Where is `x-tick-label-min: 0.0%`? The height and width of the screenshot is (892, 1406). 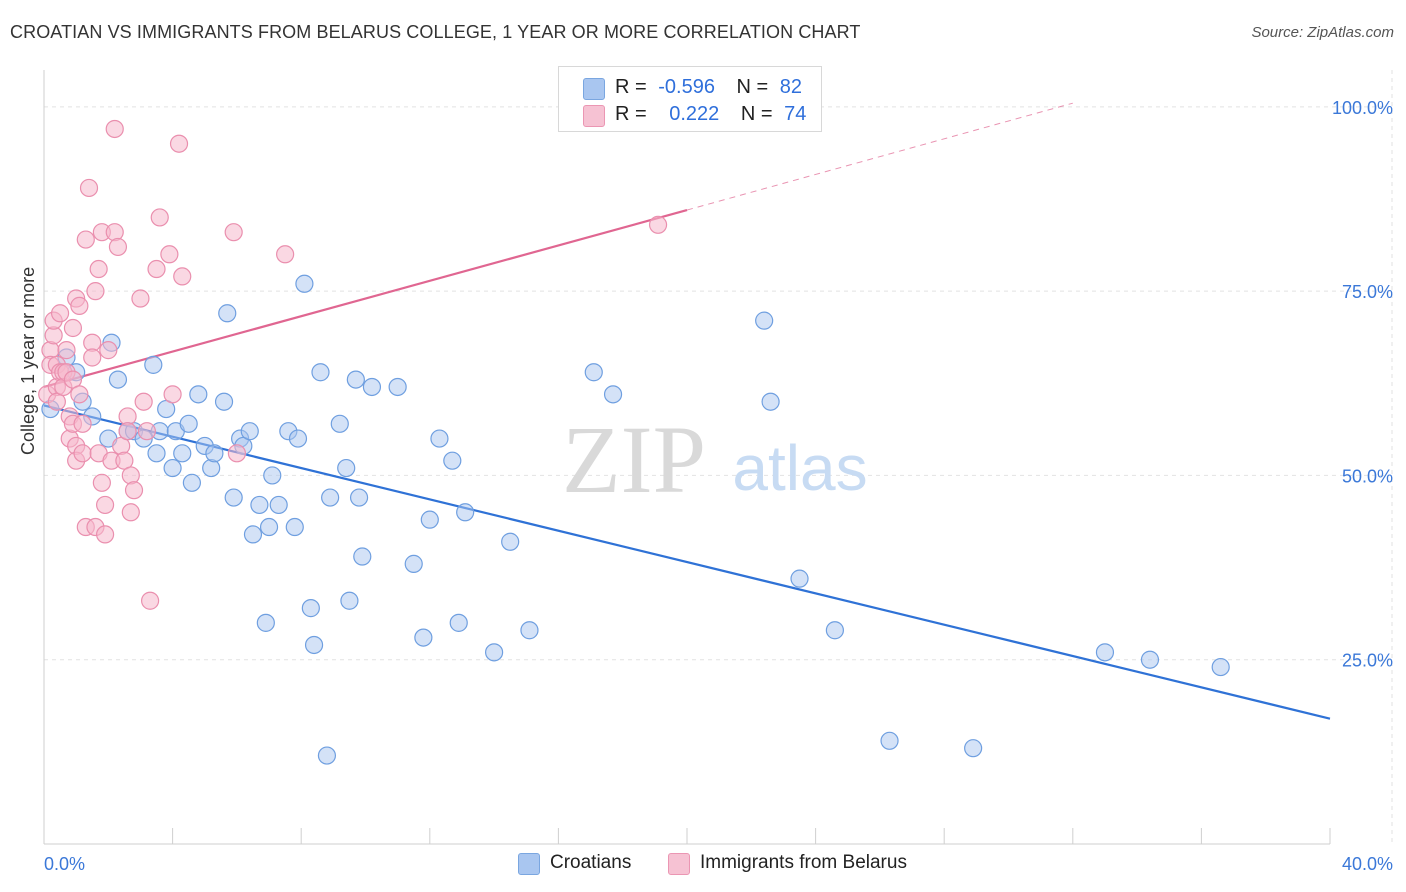
x-tick-label-min: 0.0% is located at coordinates (64, 864).